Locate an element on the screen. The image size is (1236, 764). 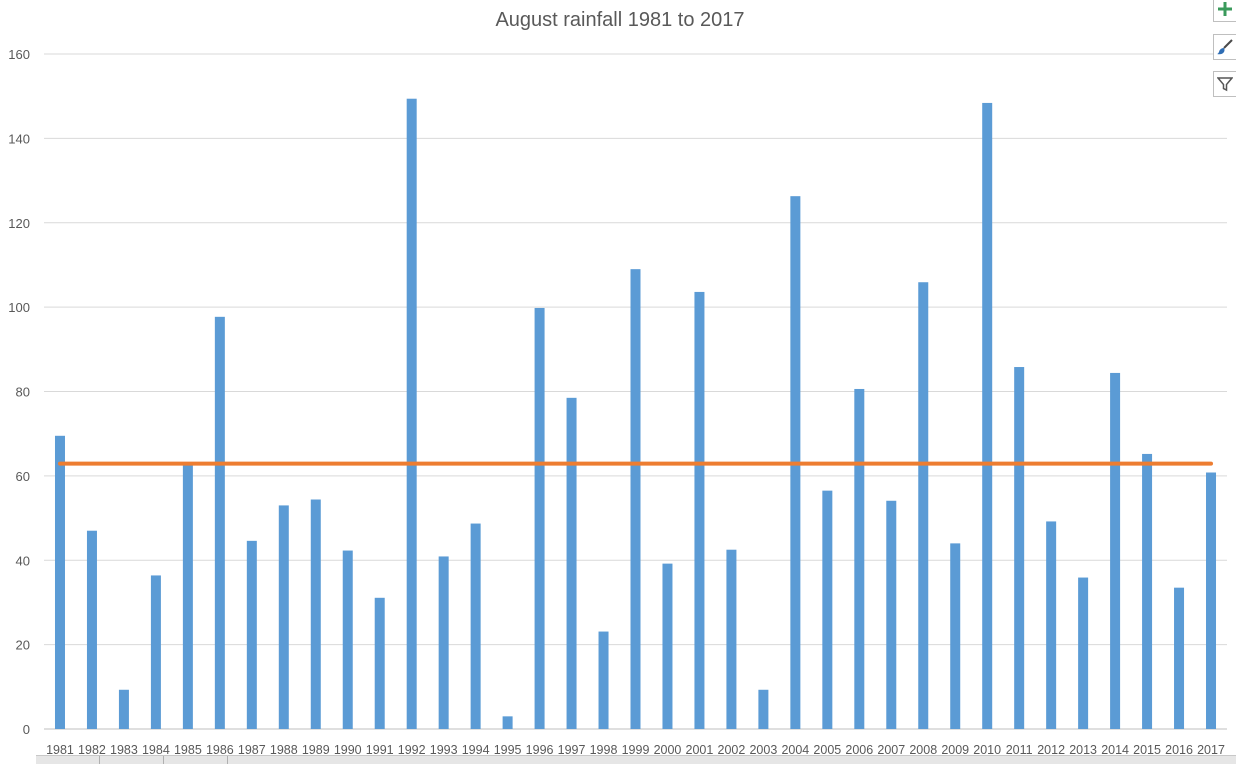
x-tick-label: 2015 is located at coordinates (1147, 750).